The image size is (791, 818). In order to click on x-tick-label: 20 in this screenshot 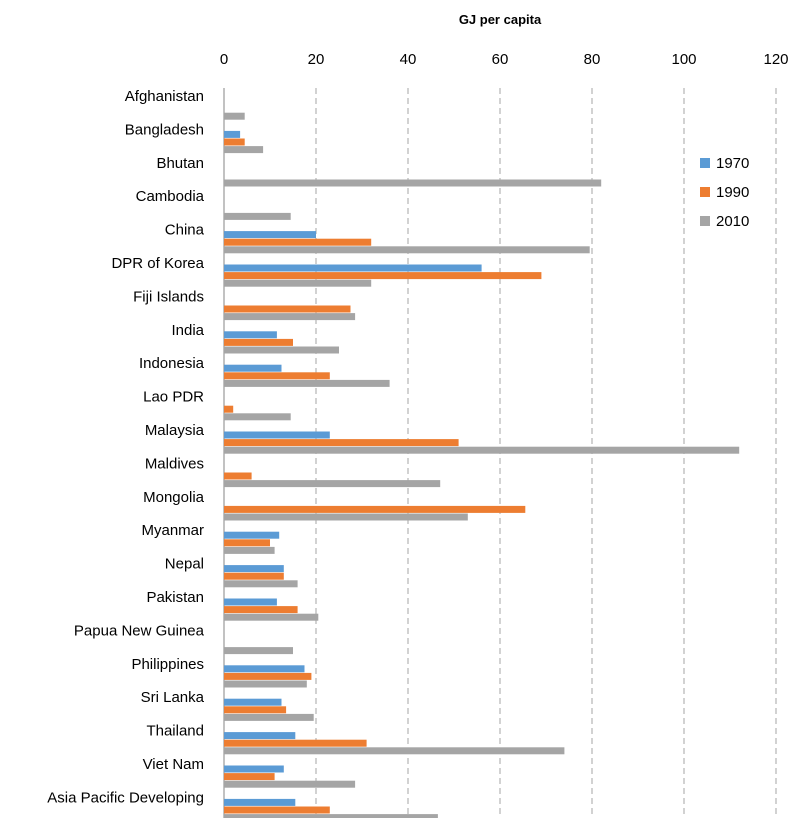, I will do `click(316, 59)`.